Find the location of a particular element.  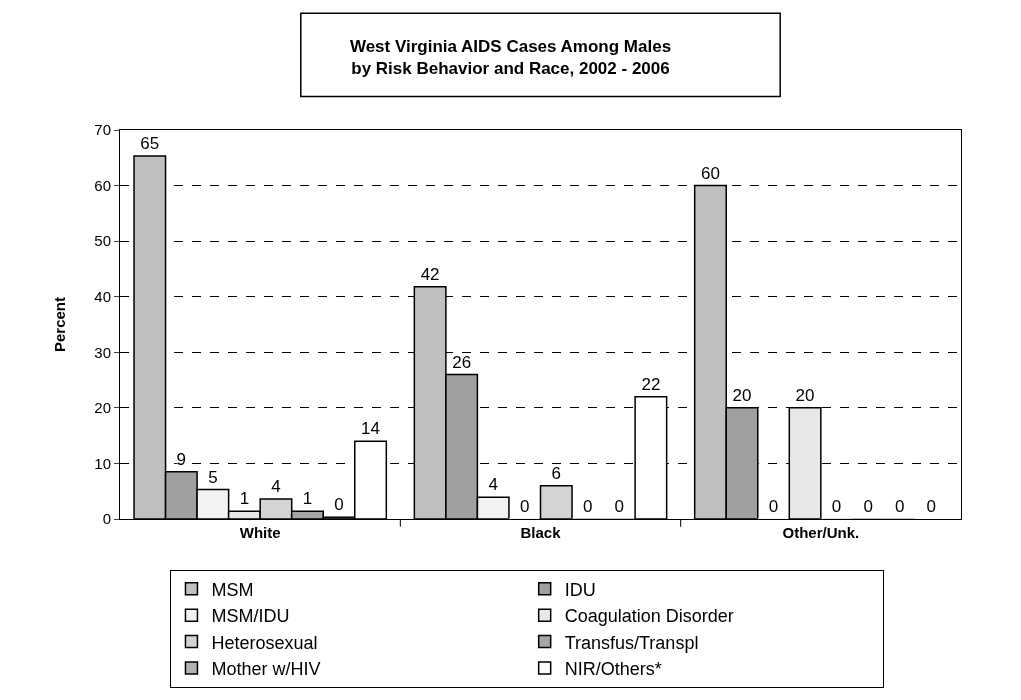

data-label: 26 is located at coordinates (462, 362).